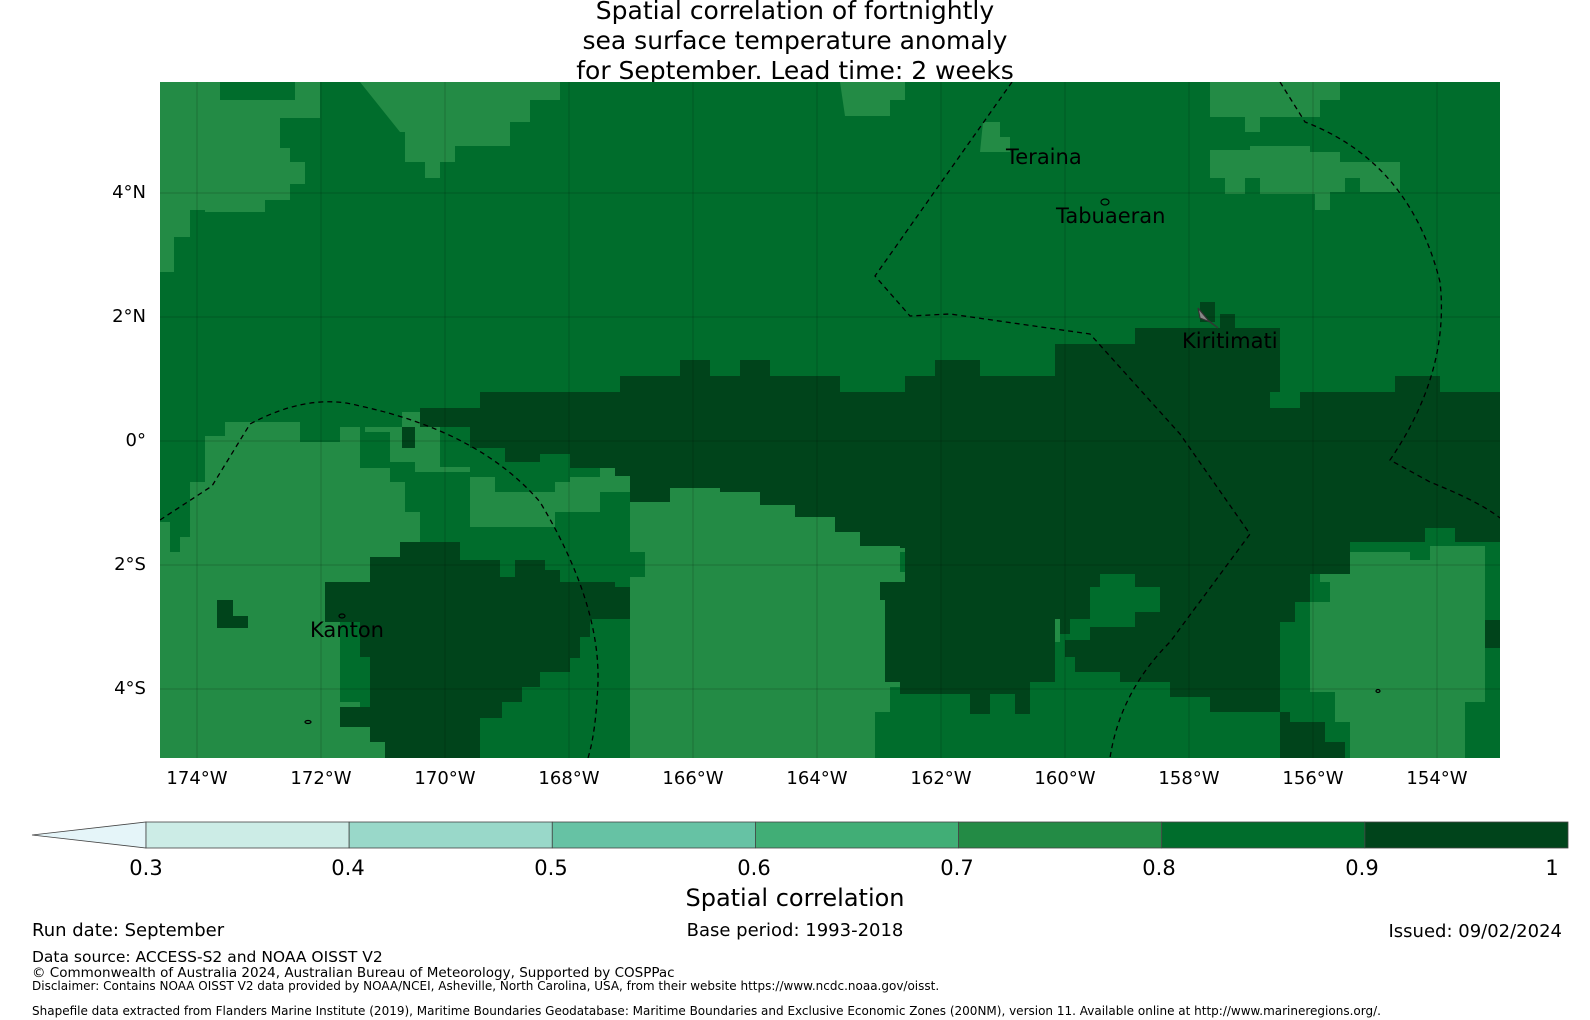 The width and height of the screenshot is (1590, 1020). Describe the element at coordinates (129, 316) in the screenshot. I see `lat-tick-2n: 2°N` at that location.